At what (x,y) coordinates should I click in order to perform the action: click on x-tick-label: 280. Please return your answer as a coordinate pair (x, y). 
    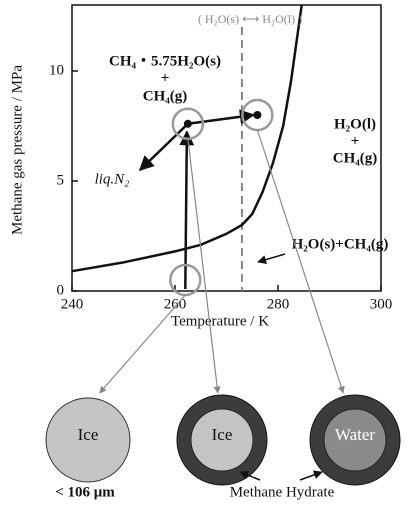
    Looking at the image, I should click on (278, 304).